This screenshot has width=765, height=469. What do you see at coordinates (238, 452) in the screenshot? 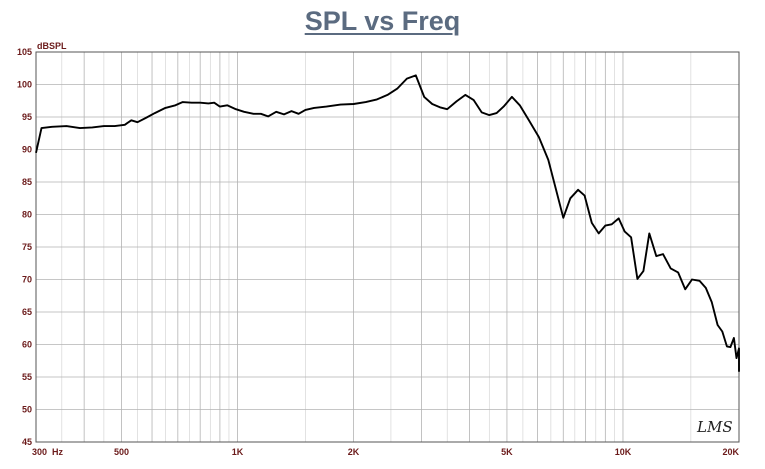
I see `x-tick-label: 1K` at bounding box center [238, 452].